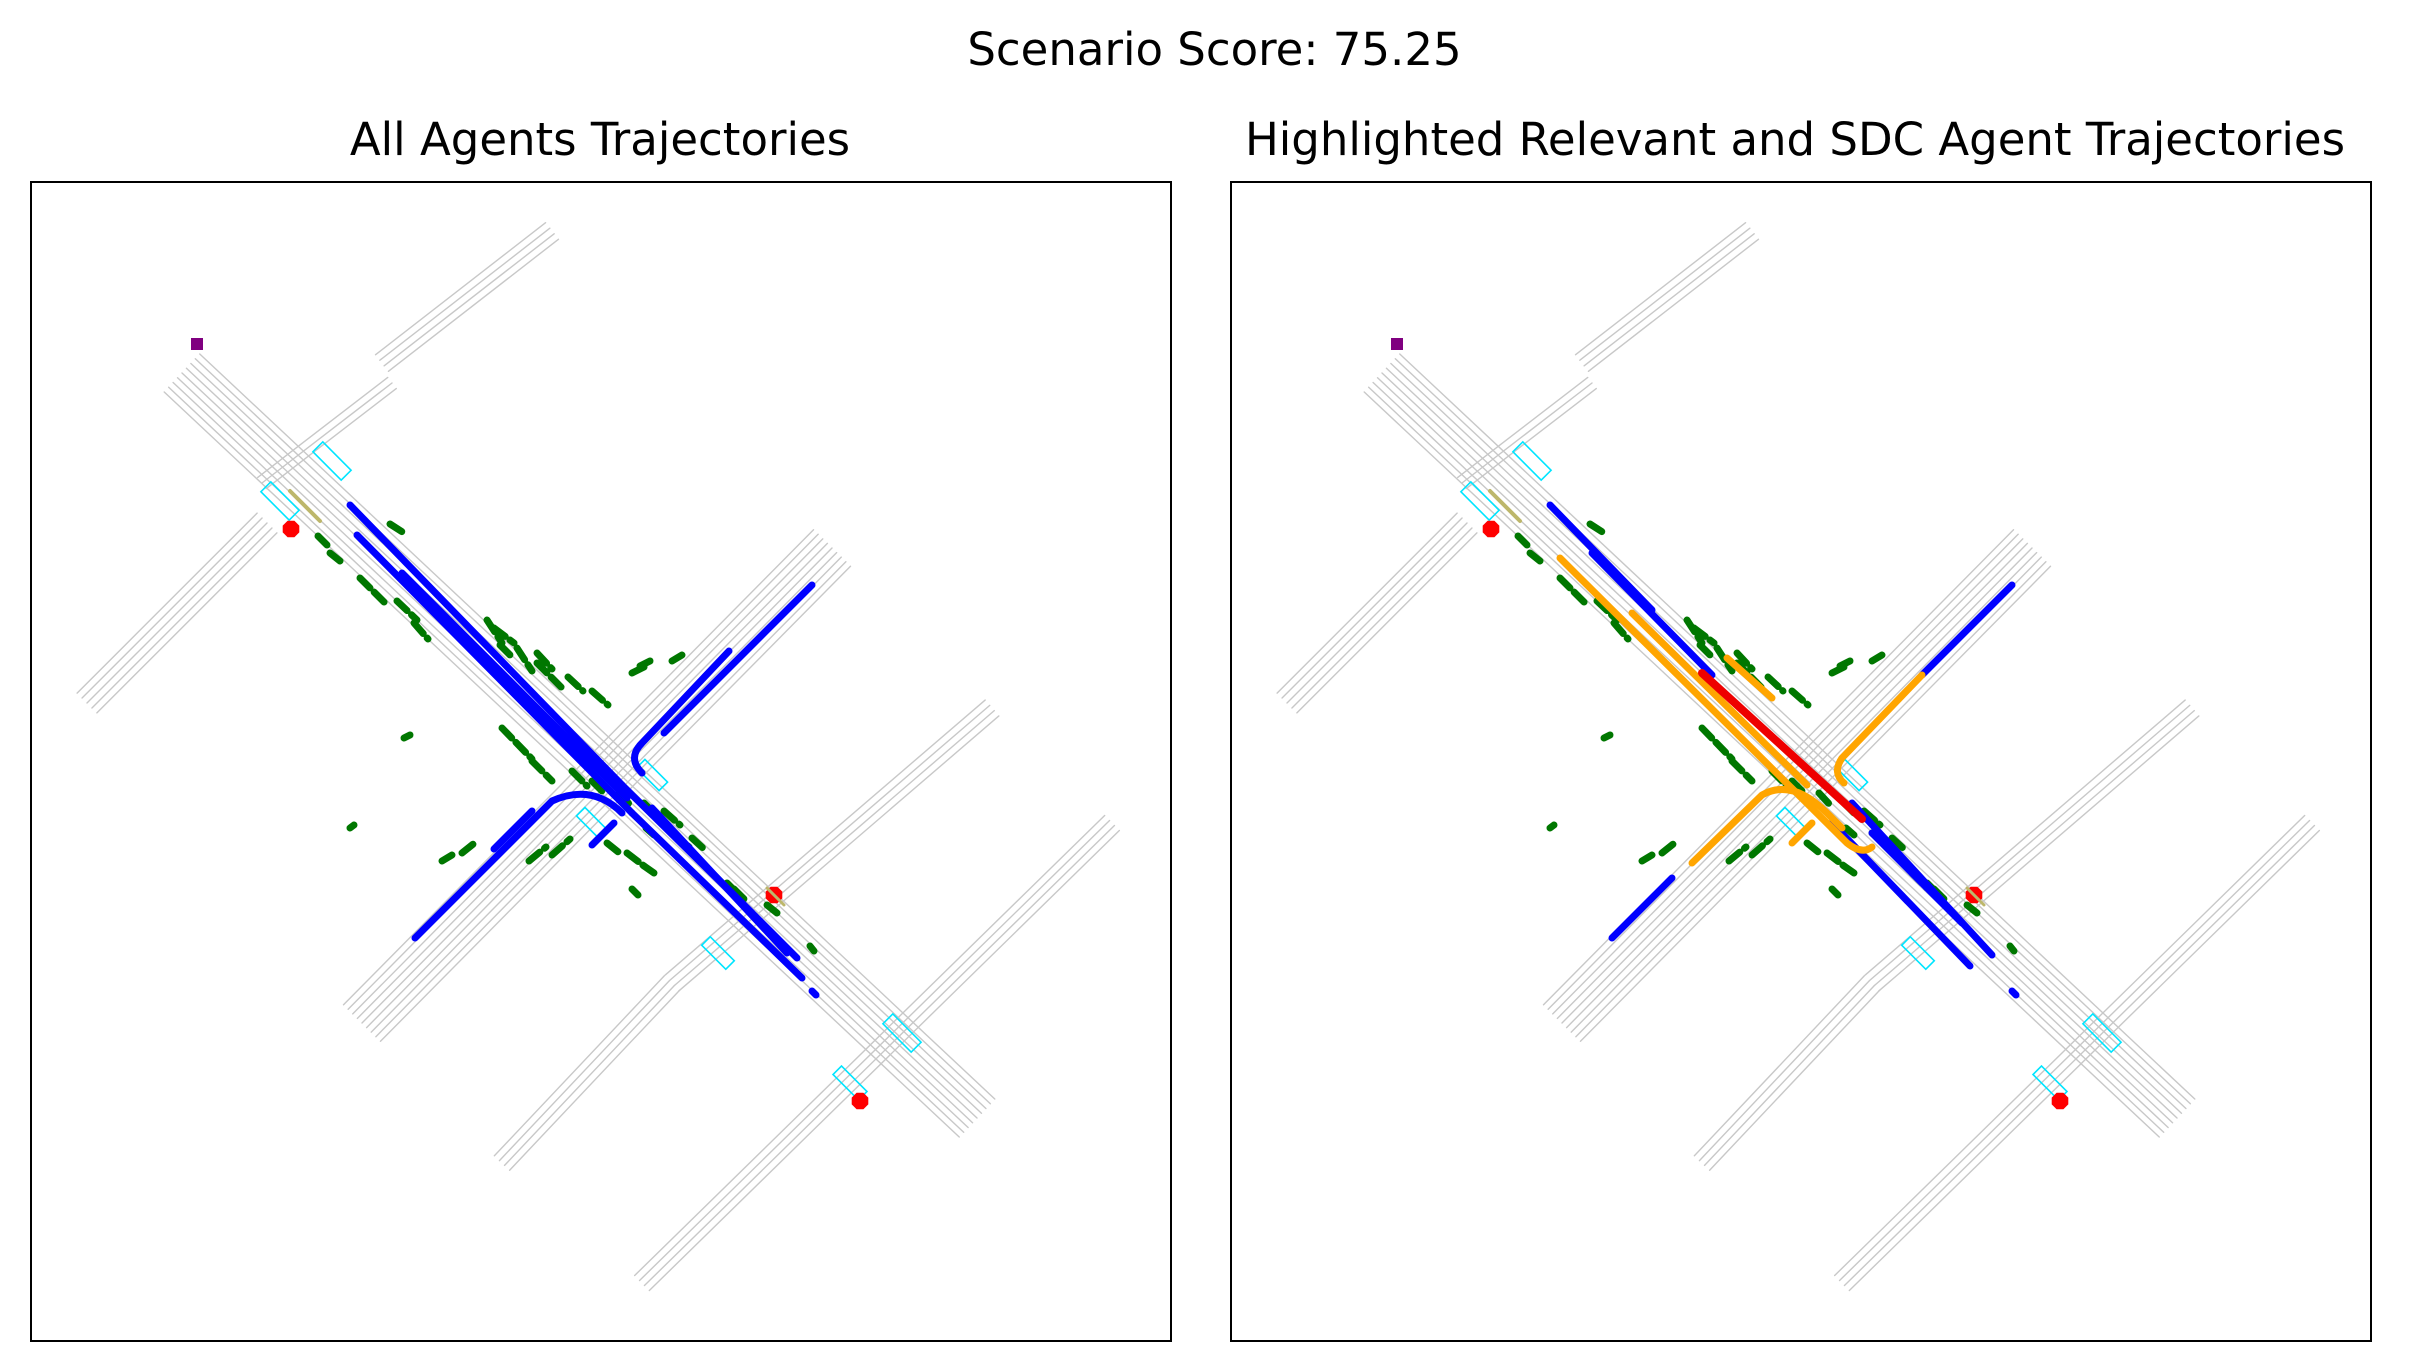 The height and width of the screenshot is (1365, 2429). What do you see at coordinates (1214, 49) in the screenshot?
I see `figure-suptitle: Scenario Score: 75.25` at bounding box center [1214, 49].